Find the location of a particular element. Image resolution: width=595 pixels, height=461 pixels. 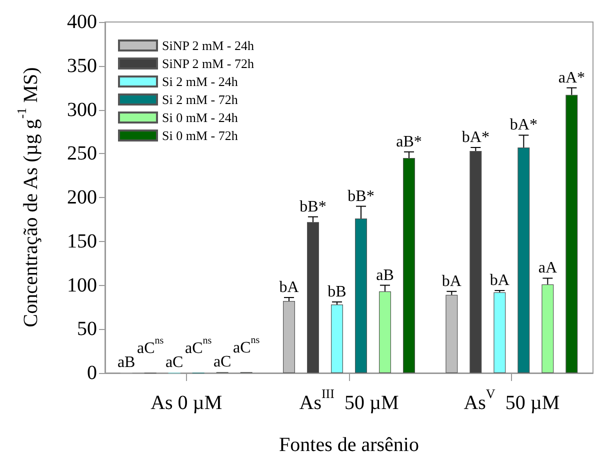

y-tick-label: 150 is located at coordinates (82, 241).